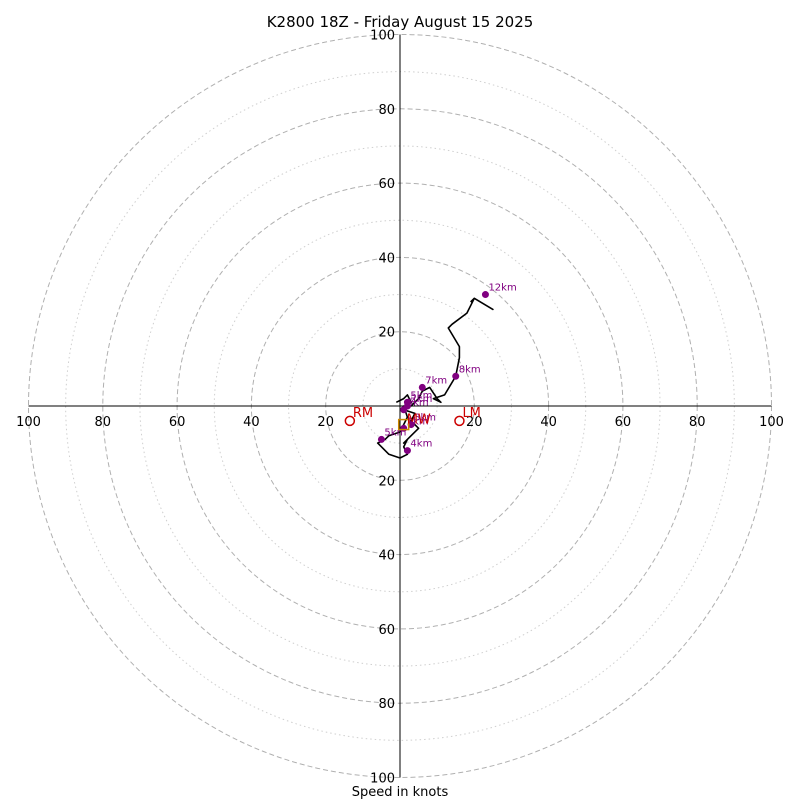 The image size is (800, 800). What do you see at coordinates (421, 444) in the screenshot?
I see `height-marker-label: 4km` at bounding box center [421, 444].